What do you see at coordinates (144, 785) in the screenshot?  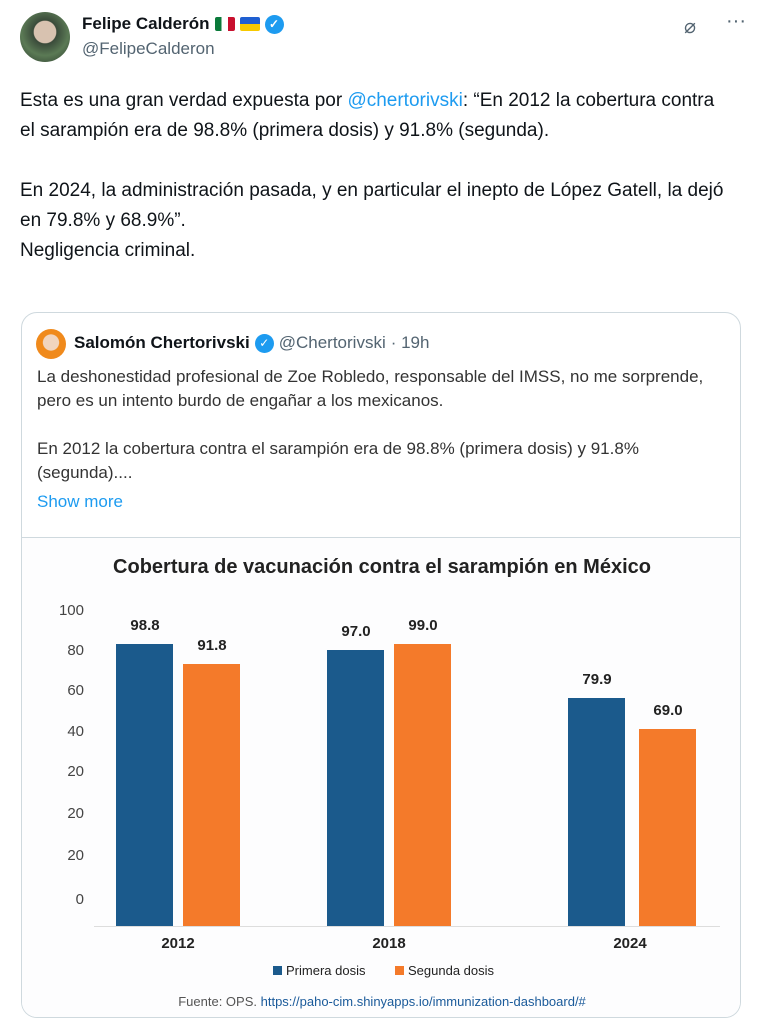 I see `bar-2012-primera` at bounding box center [144, 785].